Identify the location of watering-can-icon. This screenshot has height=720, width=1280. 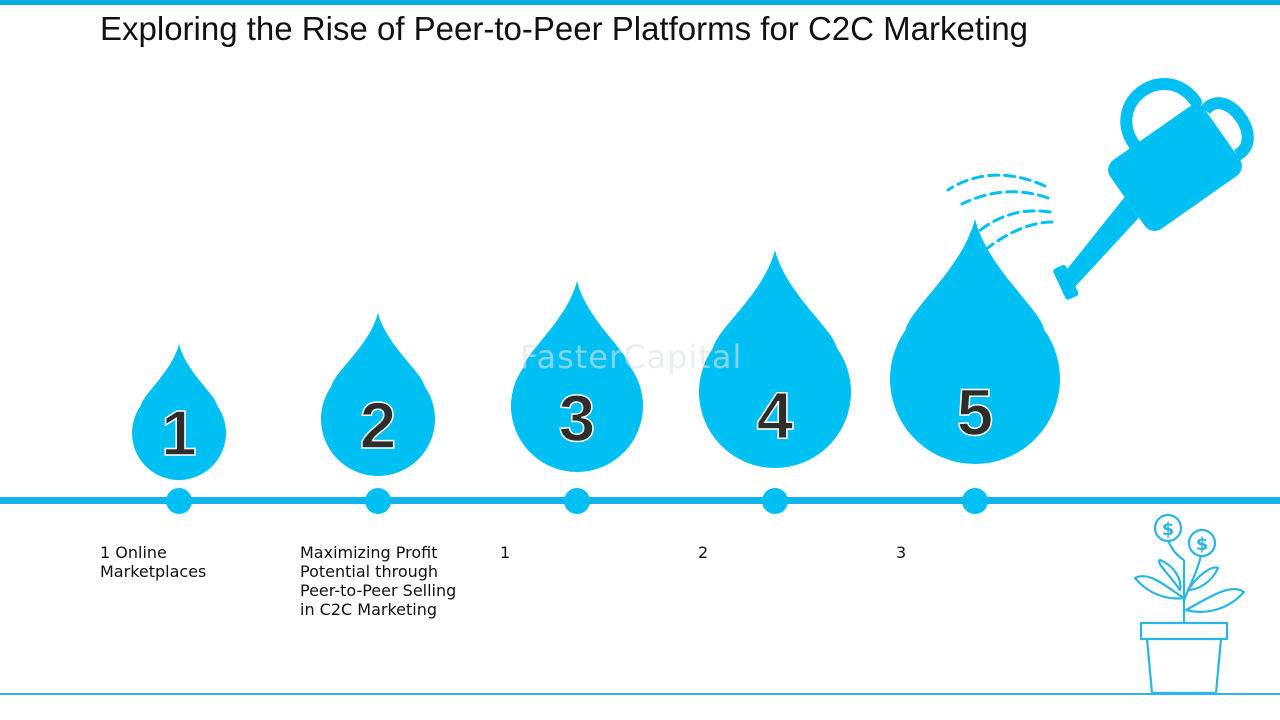
(1153, 189).